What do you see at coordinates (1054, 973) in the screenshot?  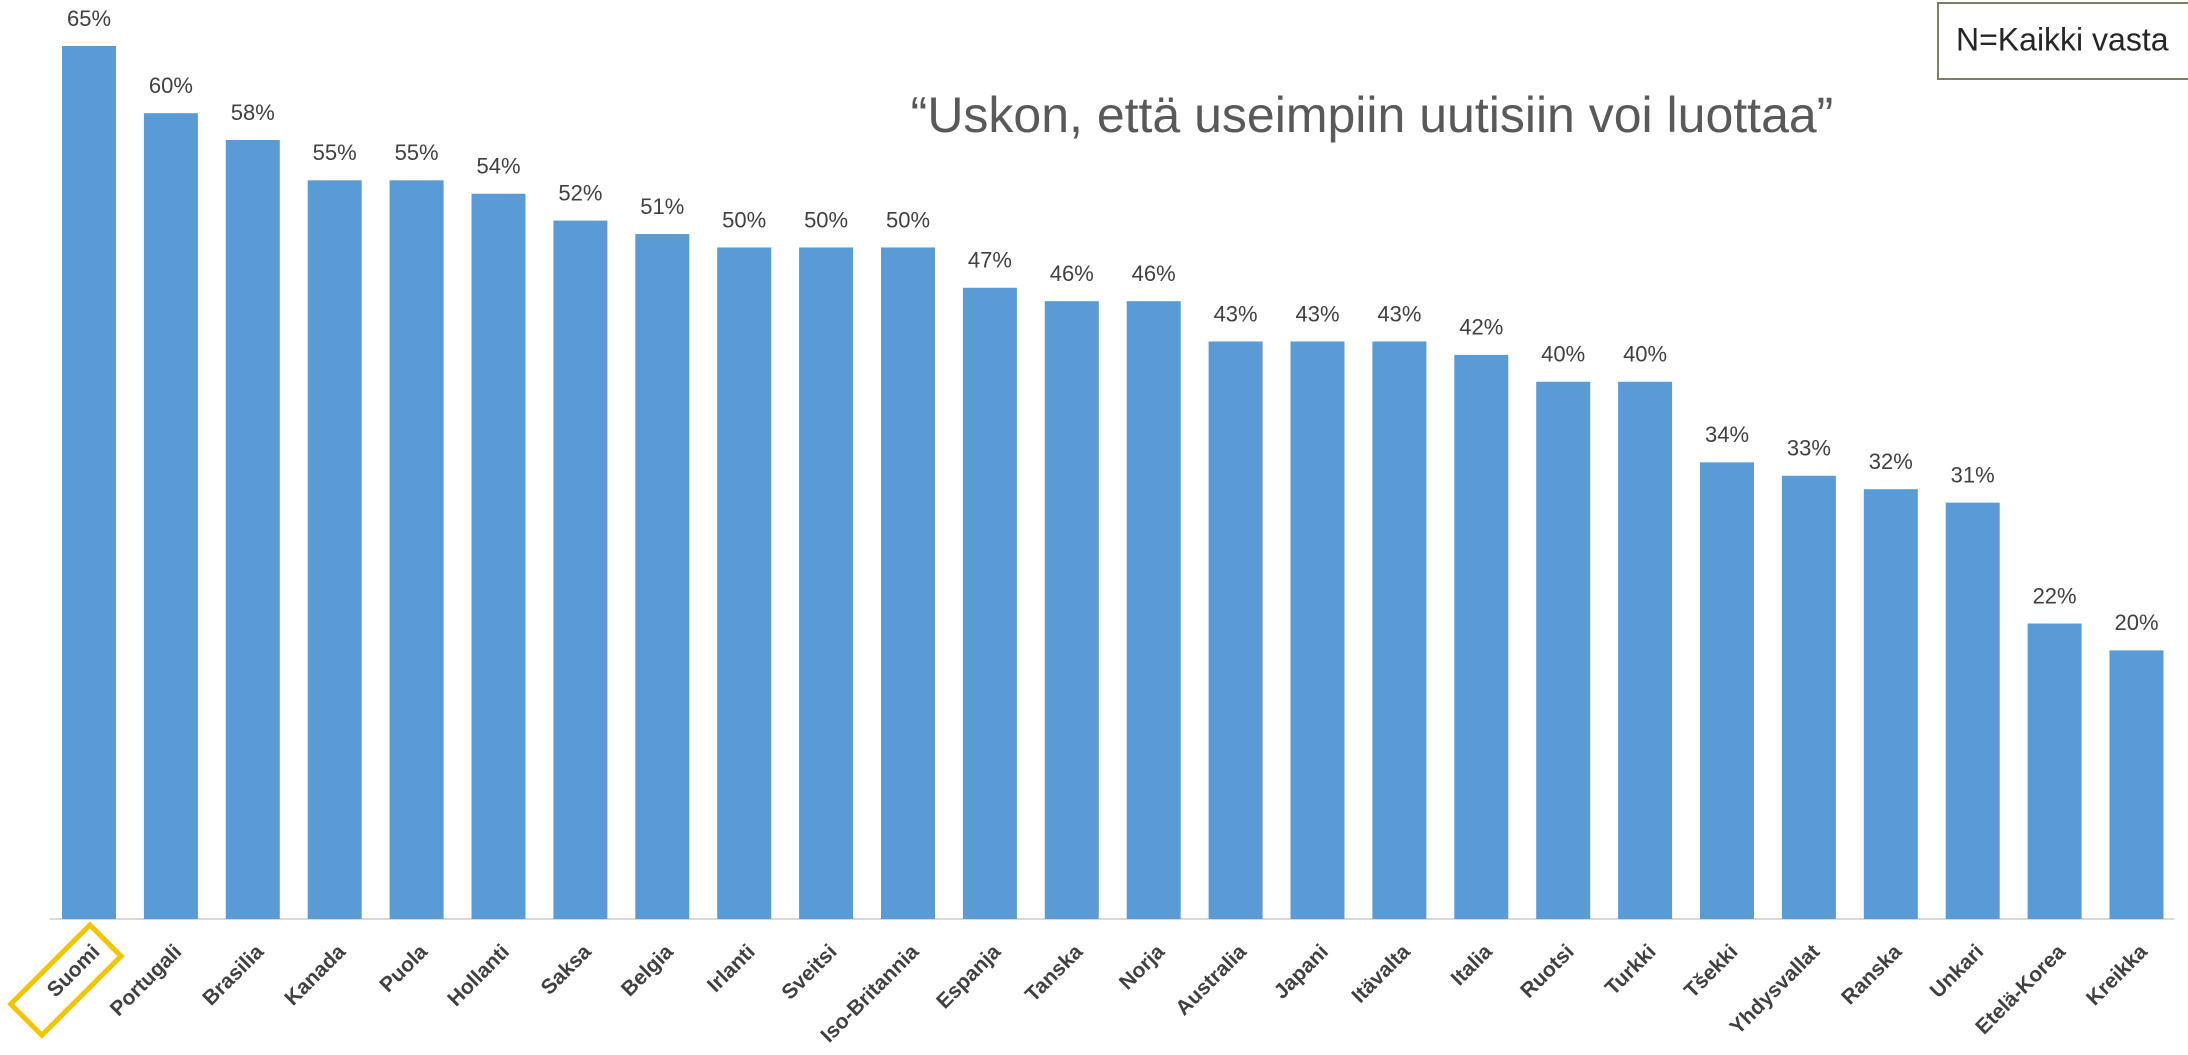 I see `x-tick-label: Tanska` at bounding box center [1054, 973].